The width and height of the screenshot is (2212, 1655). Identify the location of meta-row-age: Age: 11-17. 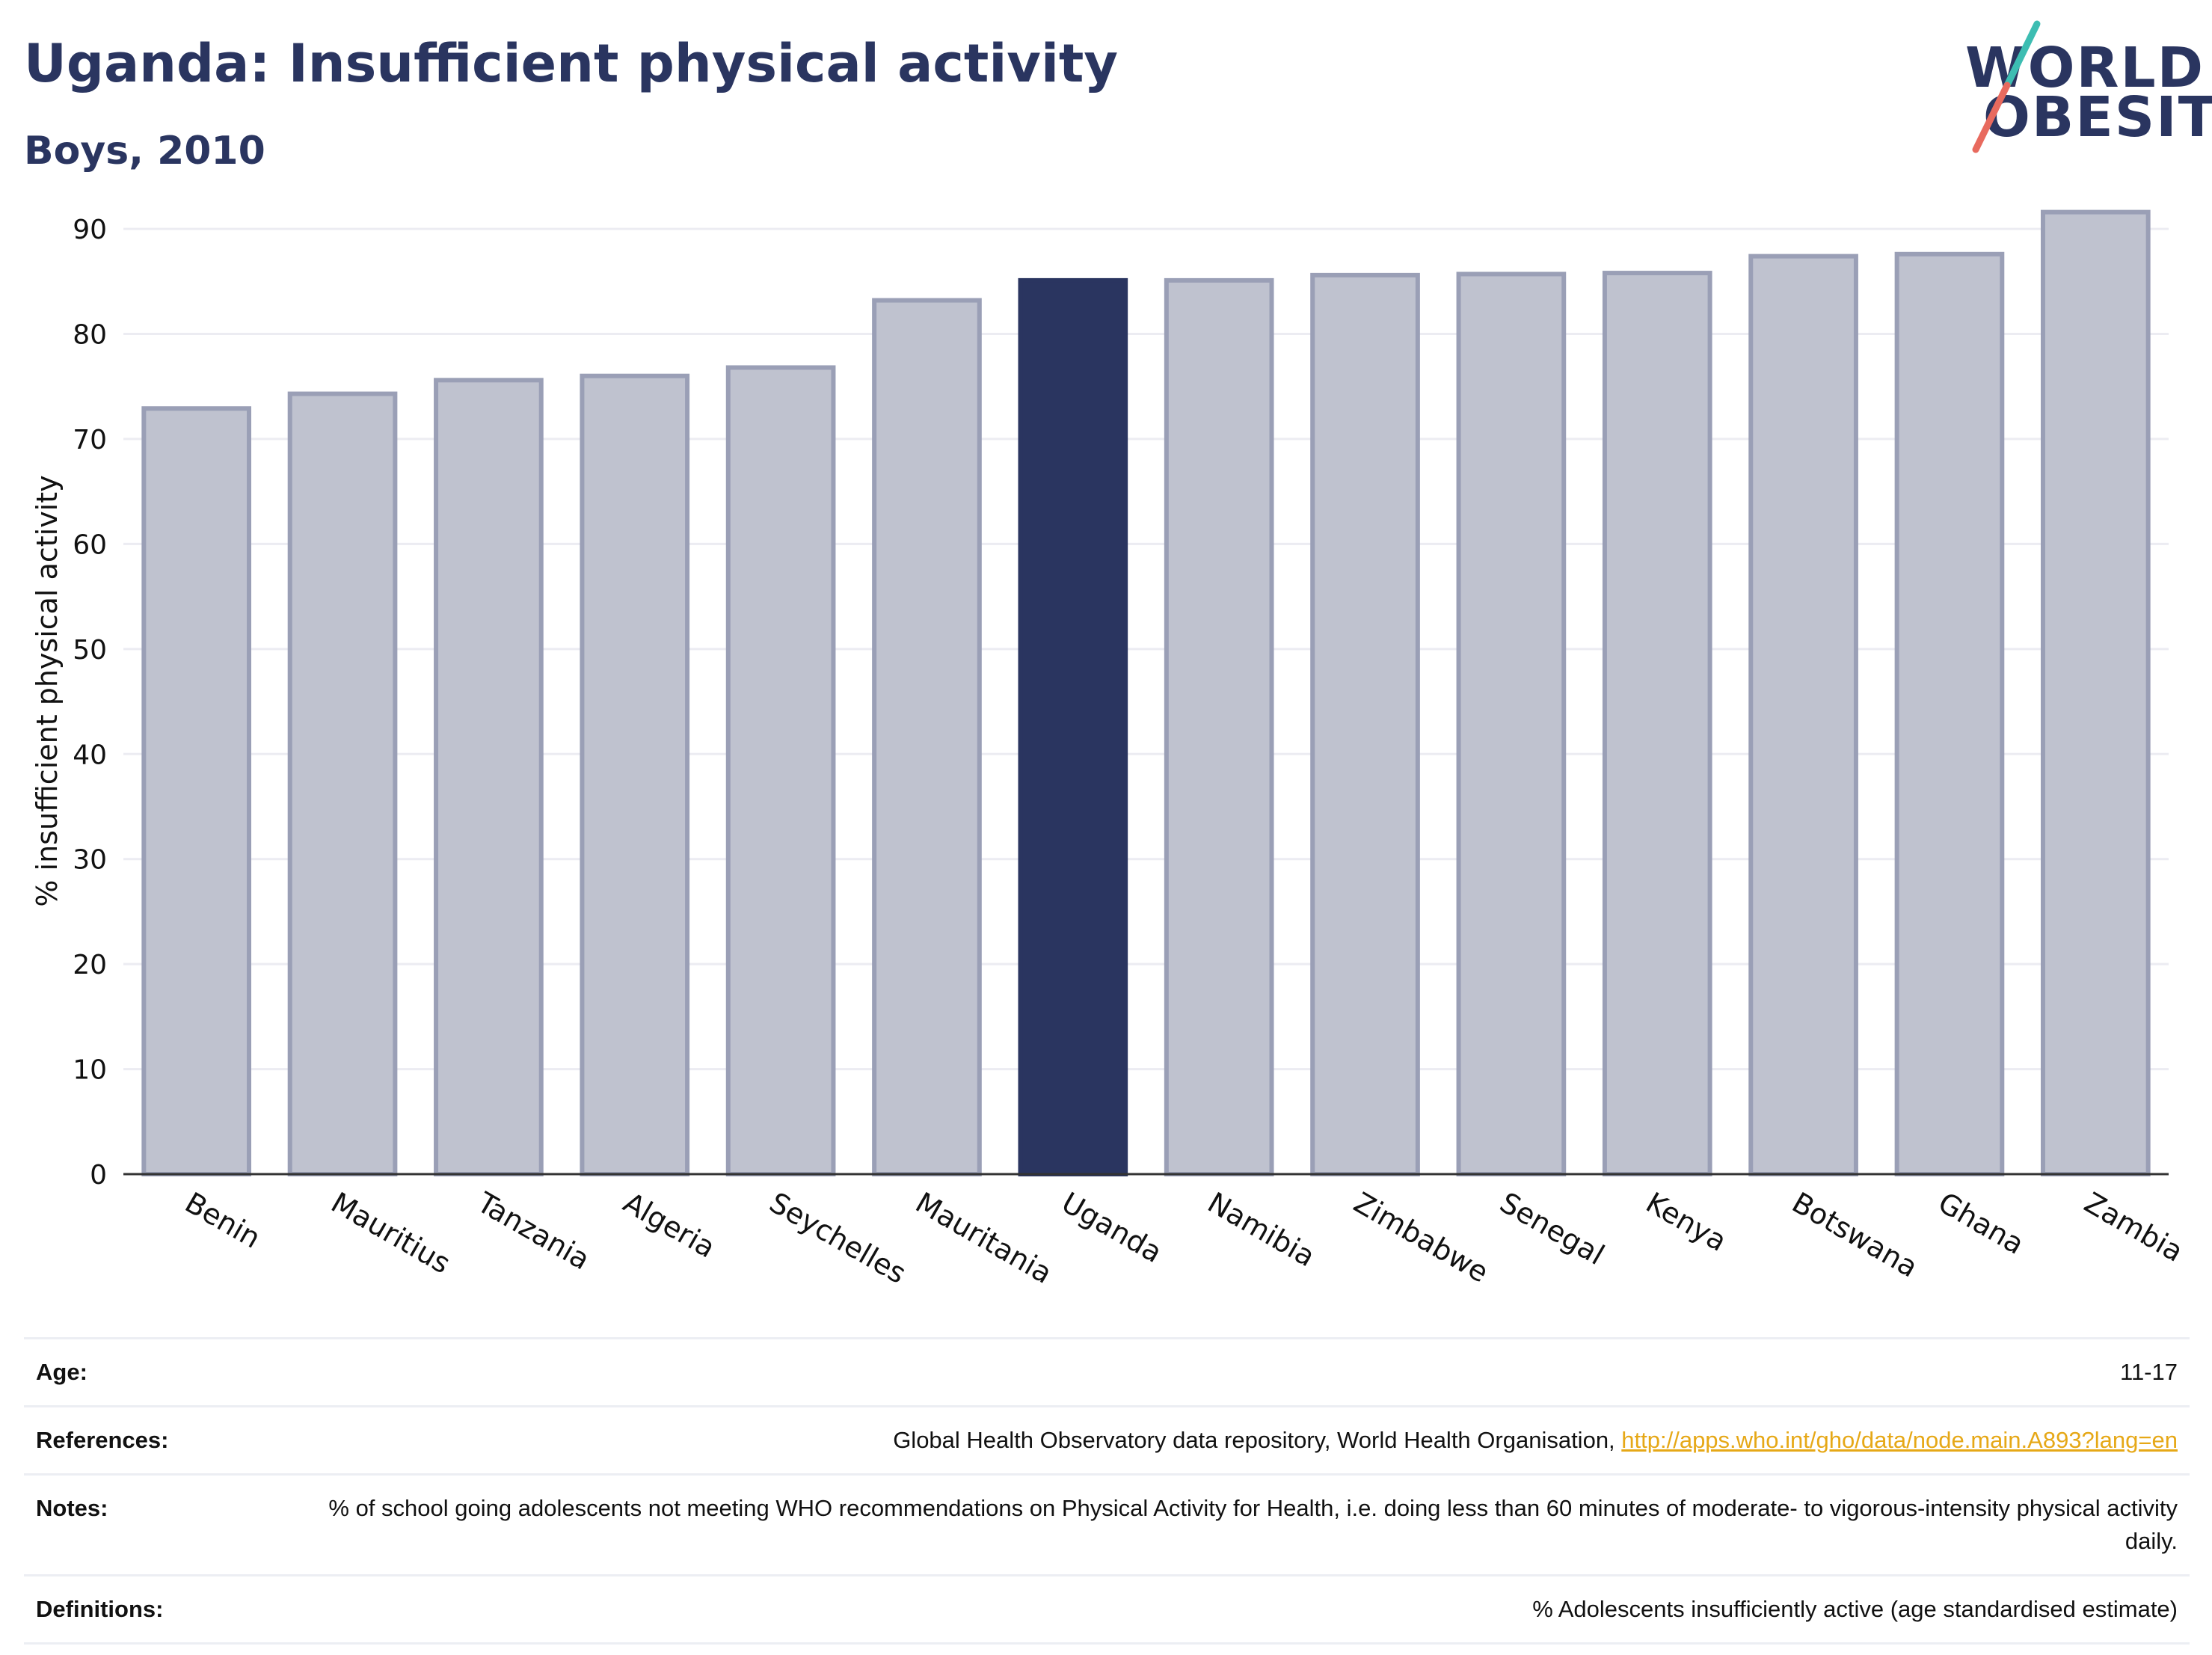
(1107, 1371).